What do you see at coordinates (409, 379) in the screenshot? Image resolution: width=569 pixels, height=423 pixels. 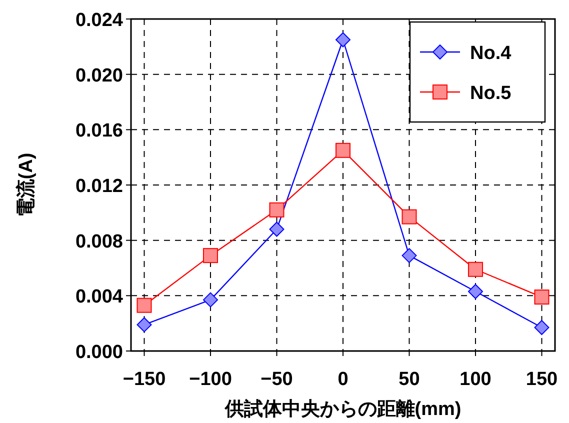 I see `x-tick-label: 50` at bounding box center [409, 379].